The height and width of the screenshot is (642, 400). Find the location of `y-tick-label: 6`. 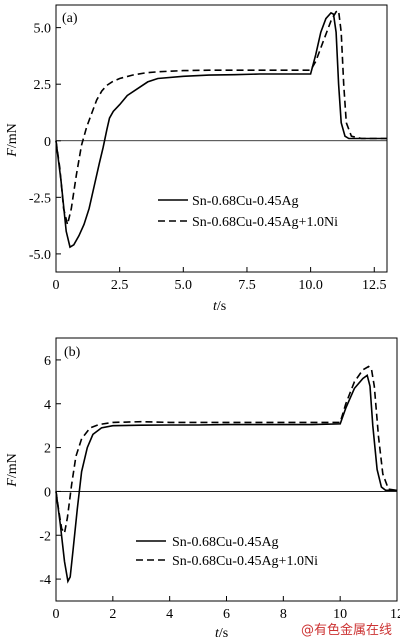

y-tick-label: 6 is located at coordinates (47, 361).